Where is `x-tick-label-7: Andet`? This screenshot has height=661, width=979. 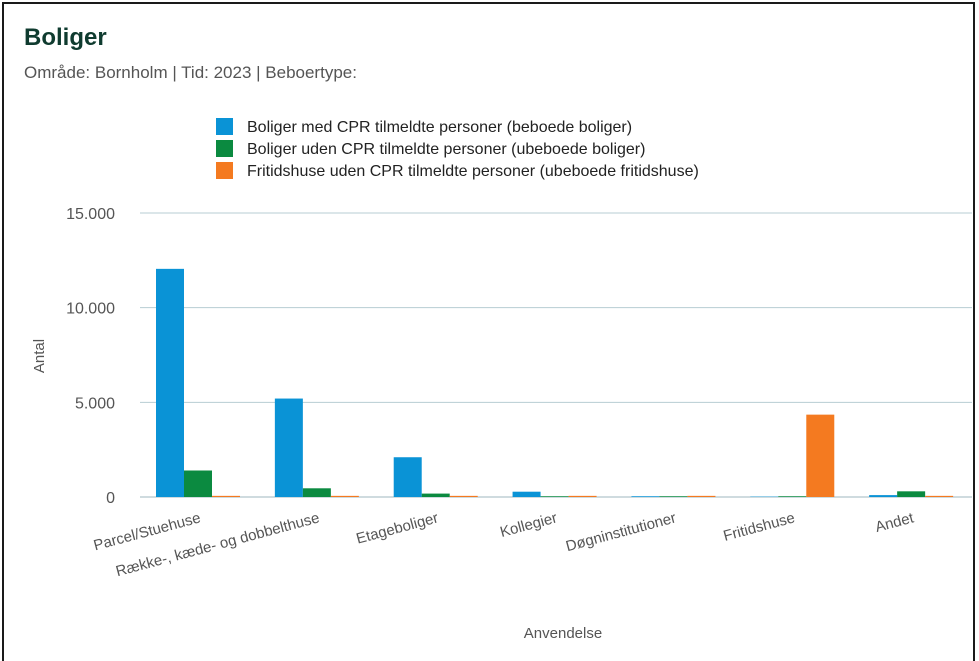
x-tick-label-7: Andet is located at coordinates (894, 522).